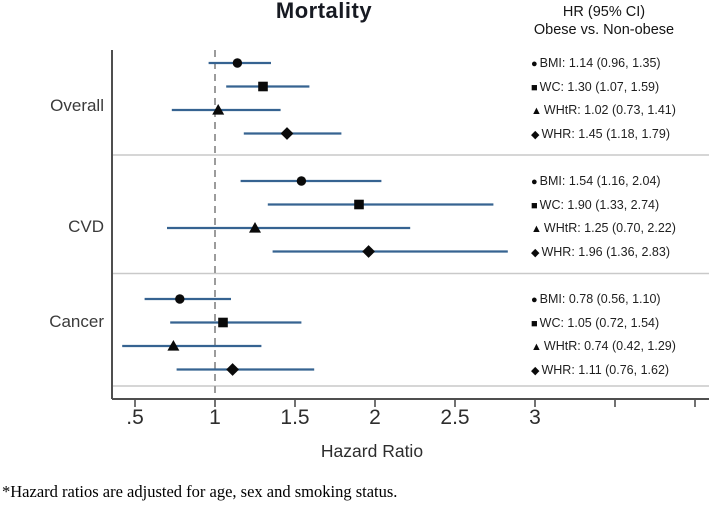  I want to click on legend-header-line2: Obese vs. Non-obese, so click(604, 30).